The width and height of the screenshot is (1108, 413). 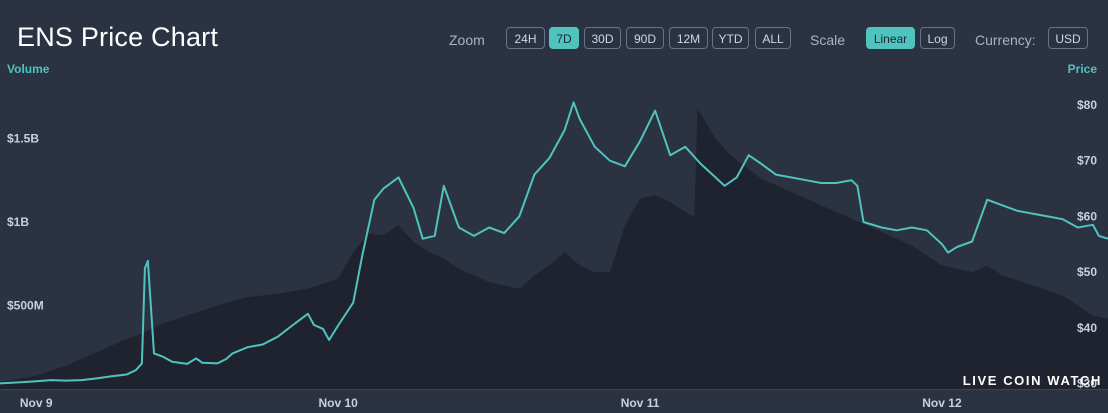 What do you see at coordinates (564, 38) in the screenshot?
I see `zoom-7d-button: 7D` at bounding box center [564, 38].